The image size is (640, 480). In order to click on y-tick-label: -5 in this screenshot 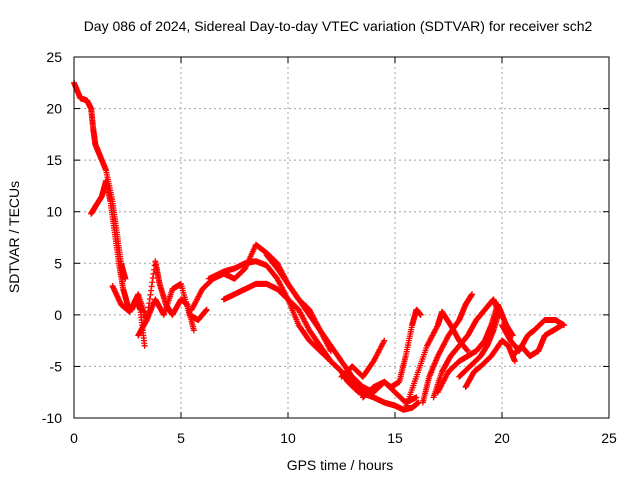, I will do `click(56, 366)`.